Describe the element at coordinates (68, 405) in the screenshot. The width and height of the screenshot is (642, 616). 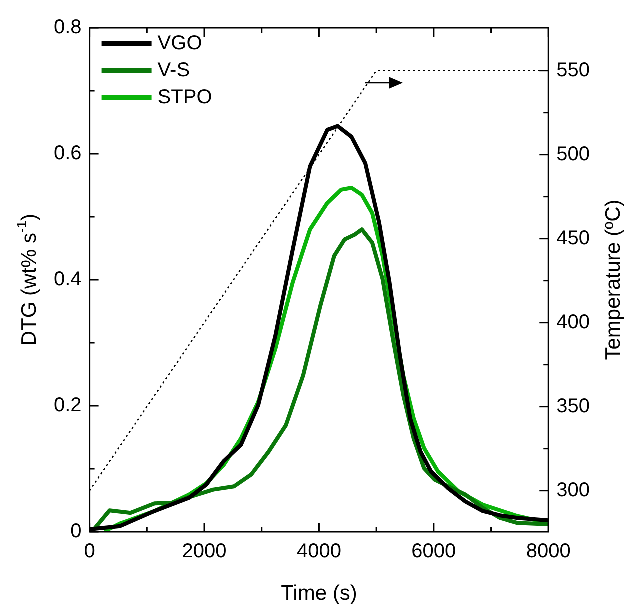
I see `y-tick-label: 0.2` at that location.